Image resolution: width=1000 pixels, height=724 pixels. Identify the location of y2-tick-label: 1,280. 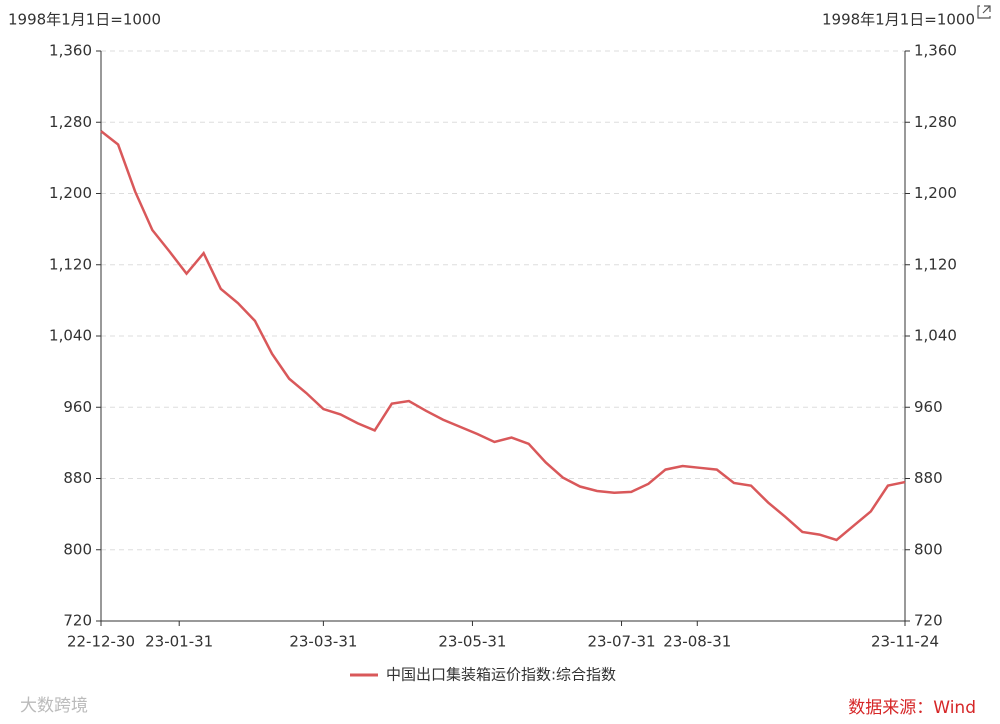
(935, 122).